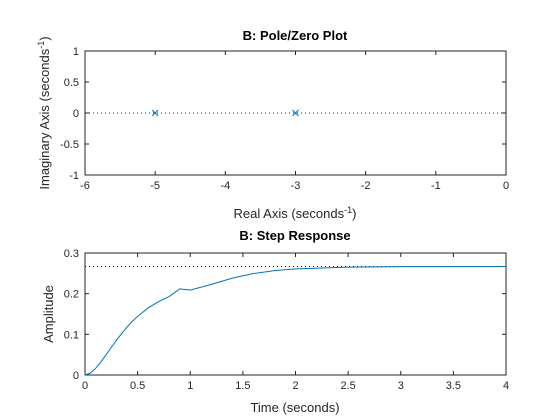  I want to click on step-response-title: B: Step Response, so click(294, 235).